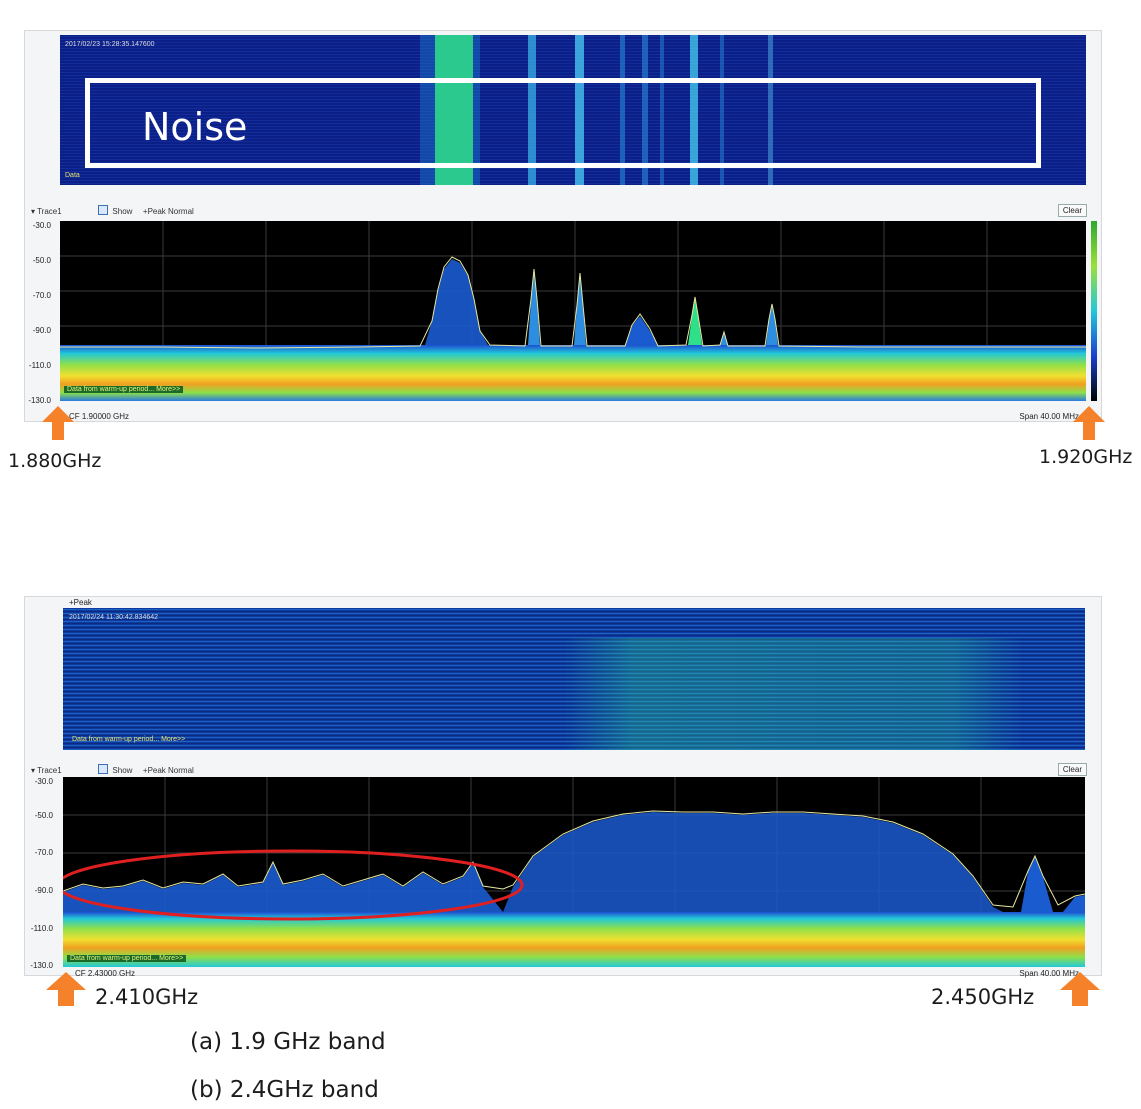 The width and height of the screenshot is (1141, 1109). Describe the element at coordinates (168, 211) in the screenshot. I see `top-mode-label: +Peak Normal` at that location.